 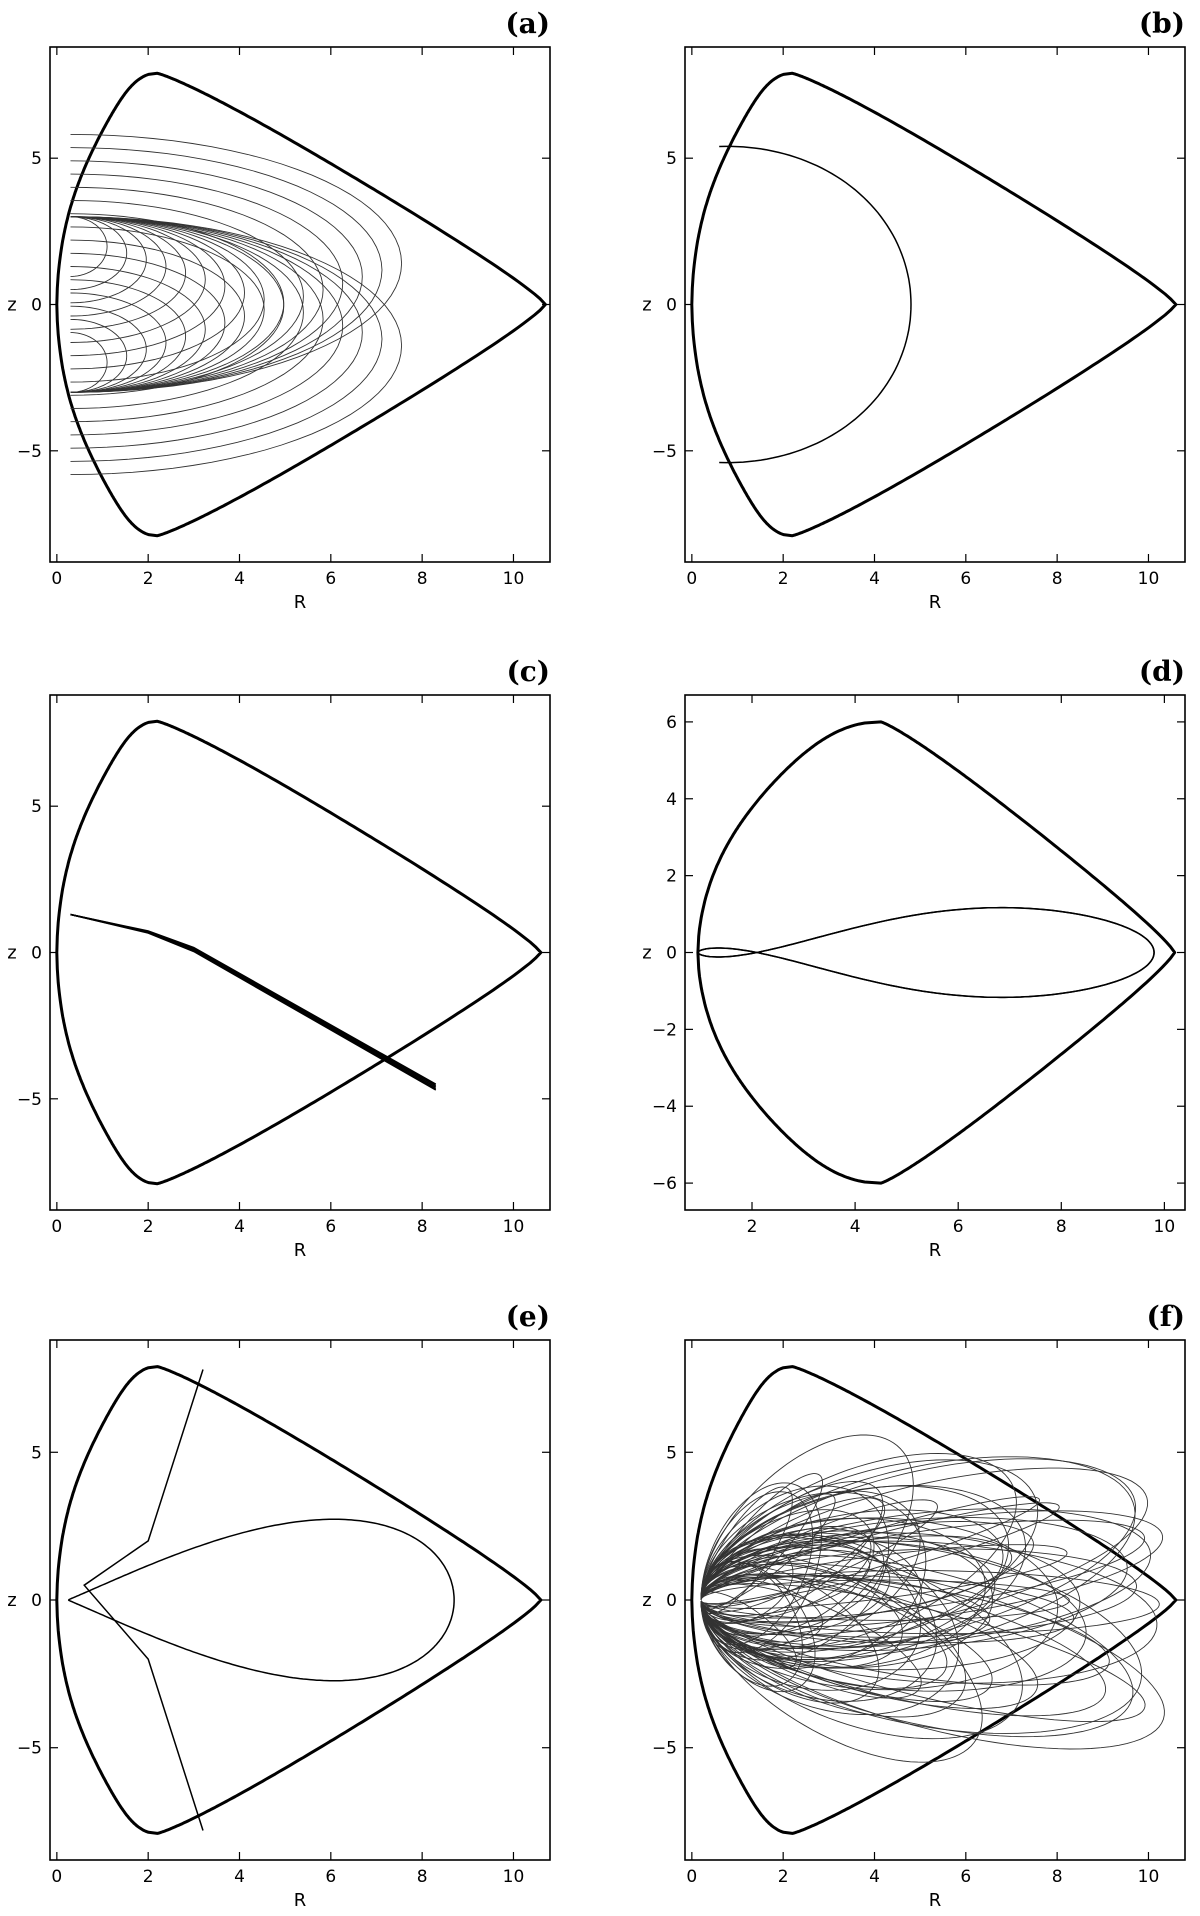 I want to click on panel-label: (e), so click(x=528, y=1316).